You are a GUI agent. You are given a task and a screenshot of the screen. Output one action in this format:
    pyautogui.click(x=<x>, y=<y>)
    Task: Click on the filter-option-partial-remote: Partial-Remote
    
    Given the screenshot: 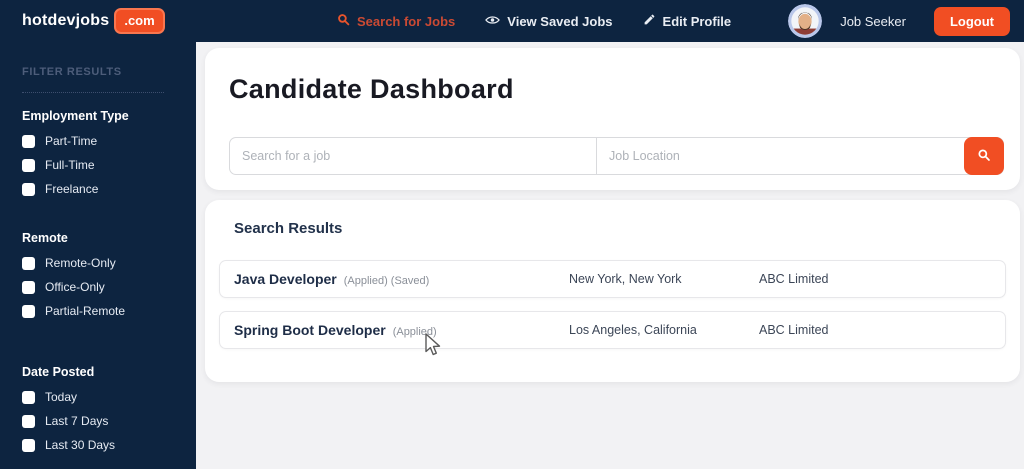 What is the action you would take?
    pyautogui.click(x=109, y=311)
    